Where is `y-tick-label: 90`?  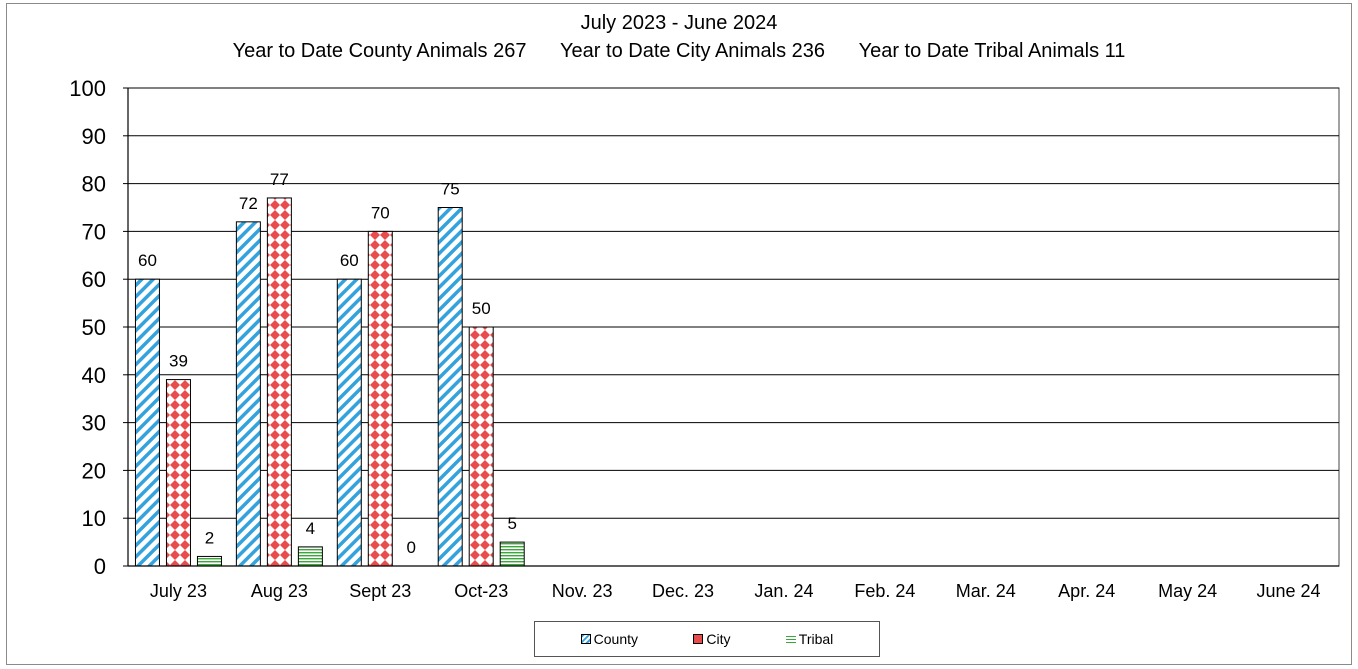
y-tick-label: 90 is located at coordinates (94, 136).